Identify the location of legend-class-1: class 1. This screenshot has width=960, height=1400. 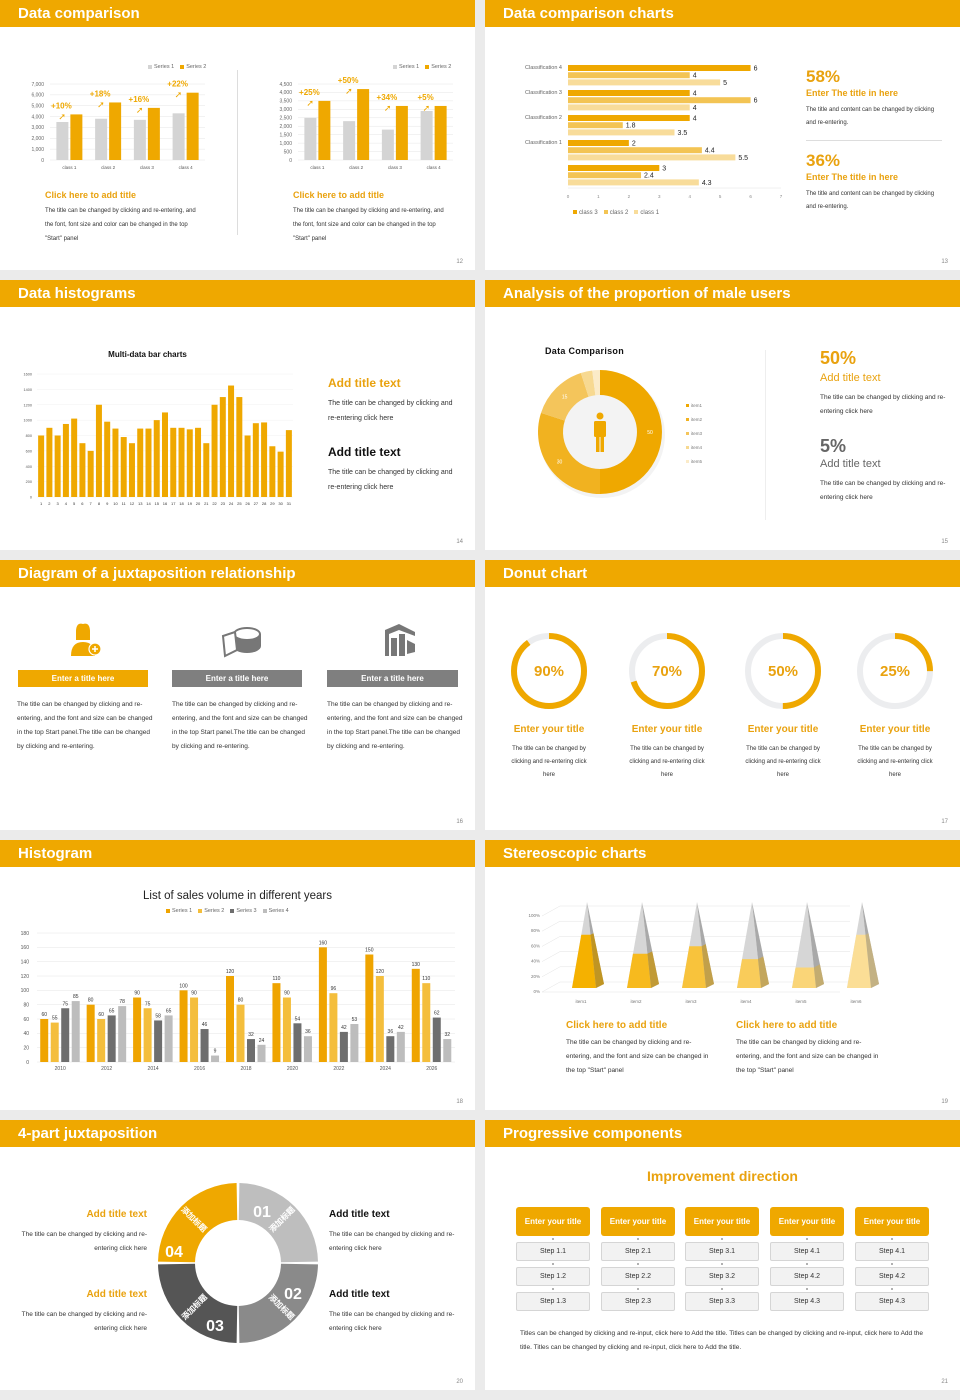
(646, 213).